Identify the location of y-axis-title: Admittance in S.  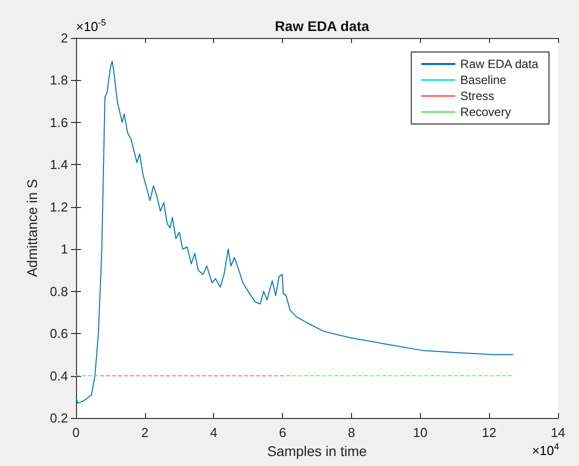
(32, 228).